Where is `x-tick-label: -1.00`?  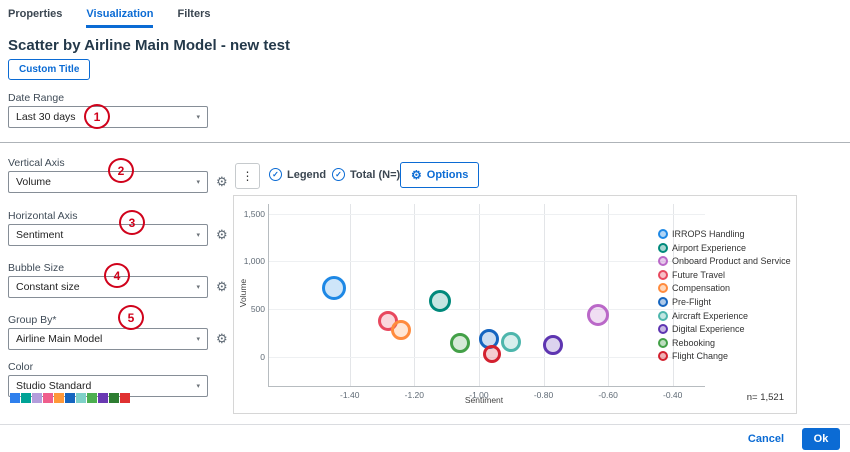
x-tick-label: -1.00 is located at coordinates (479, 395).